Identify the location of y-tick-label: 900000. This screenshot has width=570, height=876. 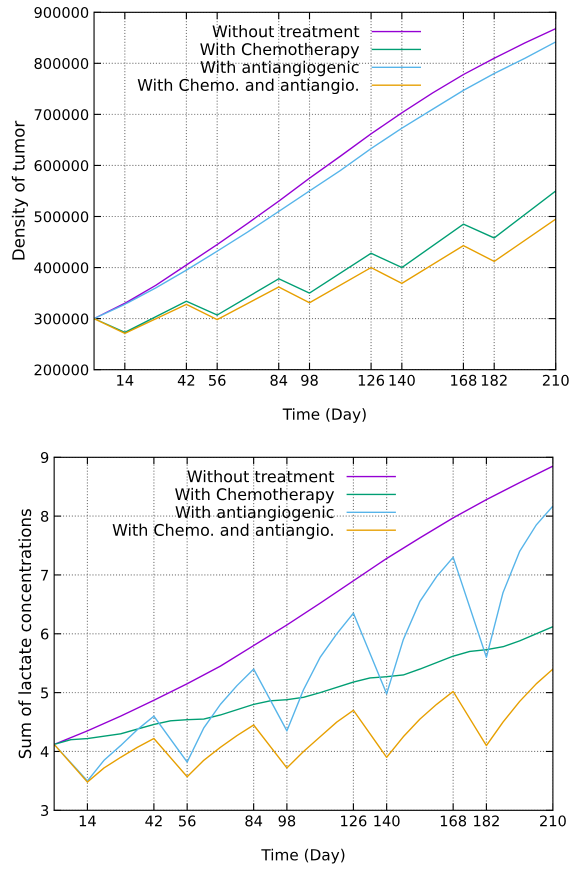
(61, 12).